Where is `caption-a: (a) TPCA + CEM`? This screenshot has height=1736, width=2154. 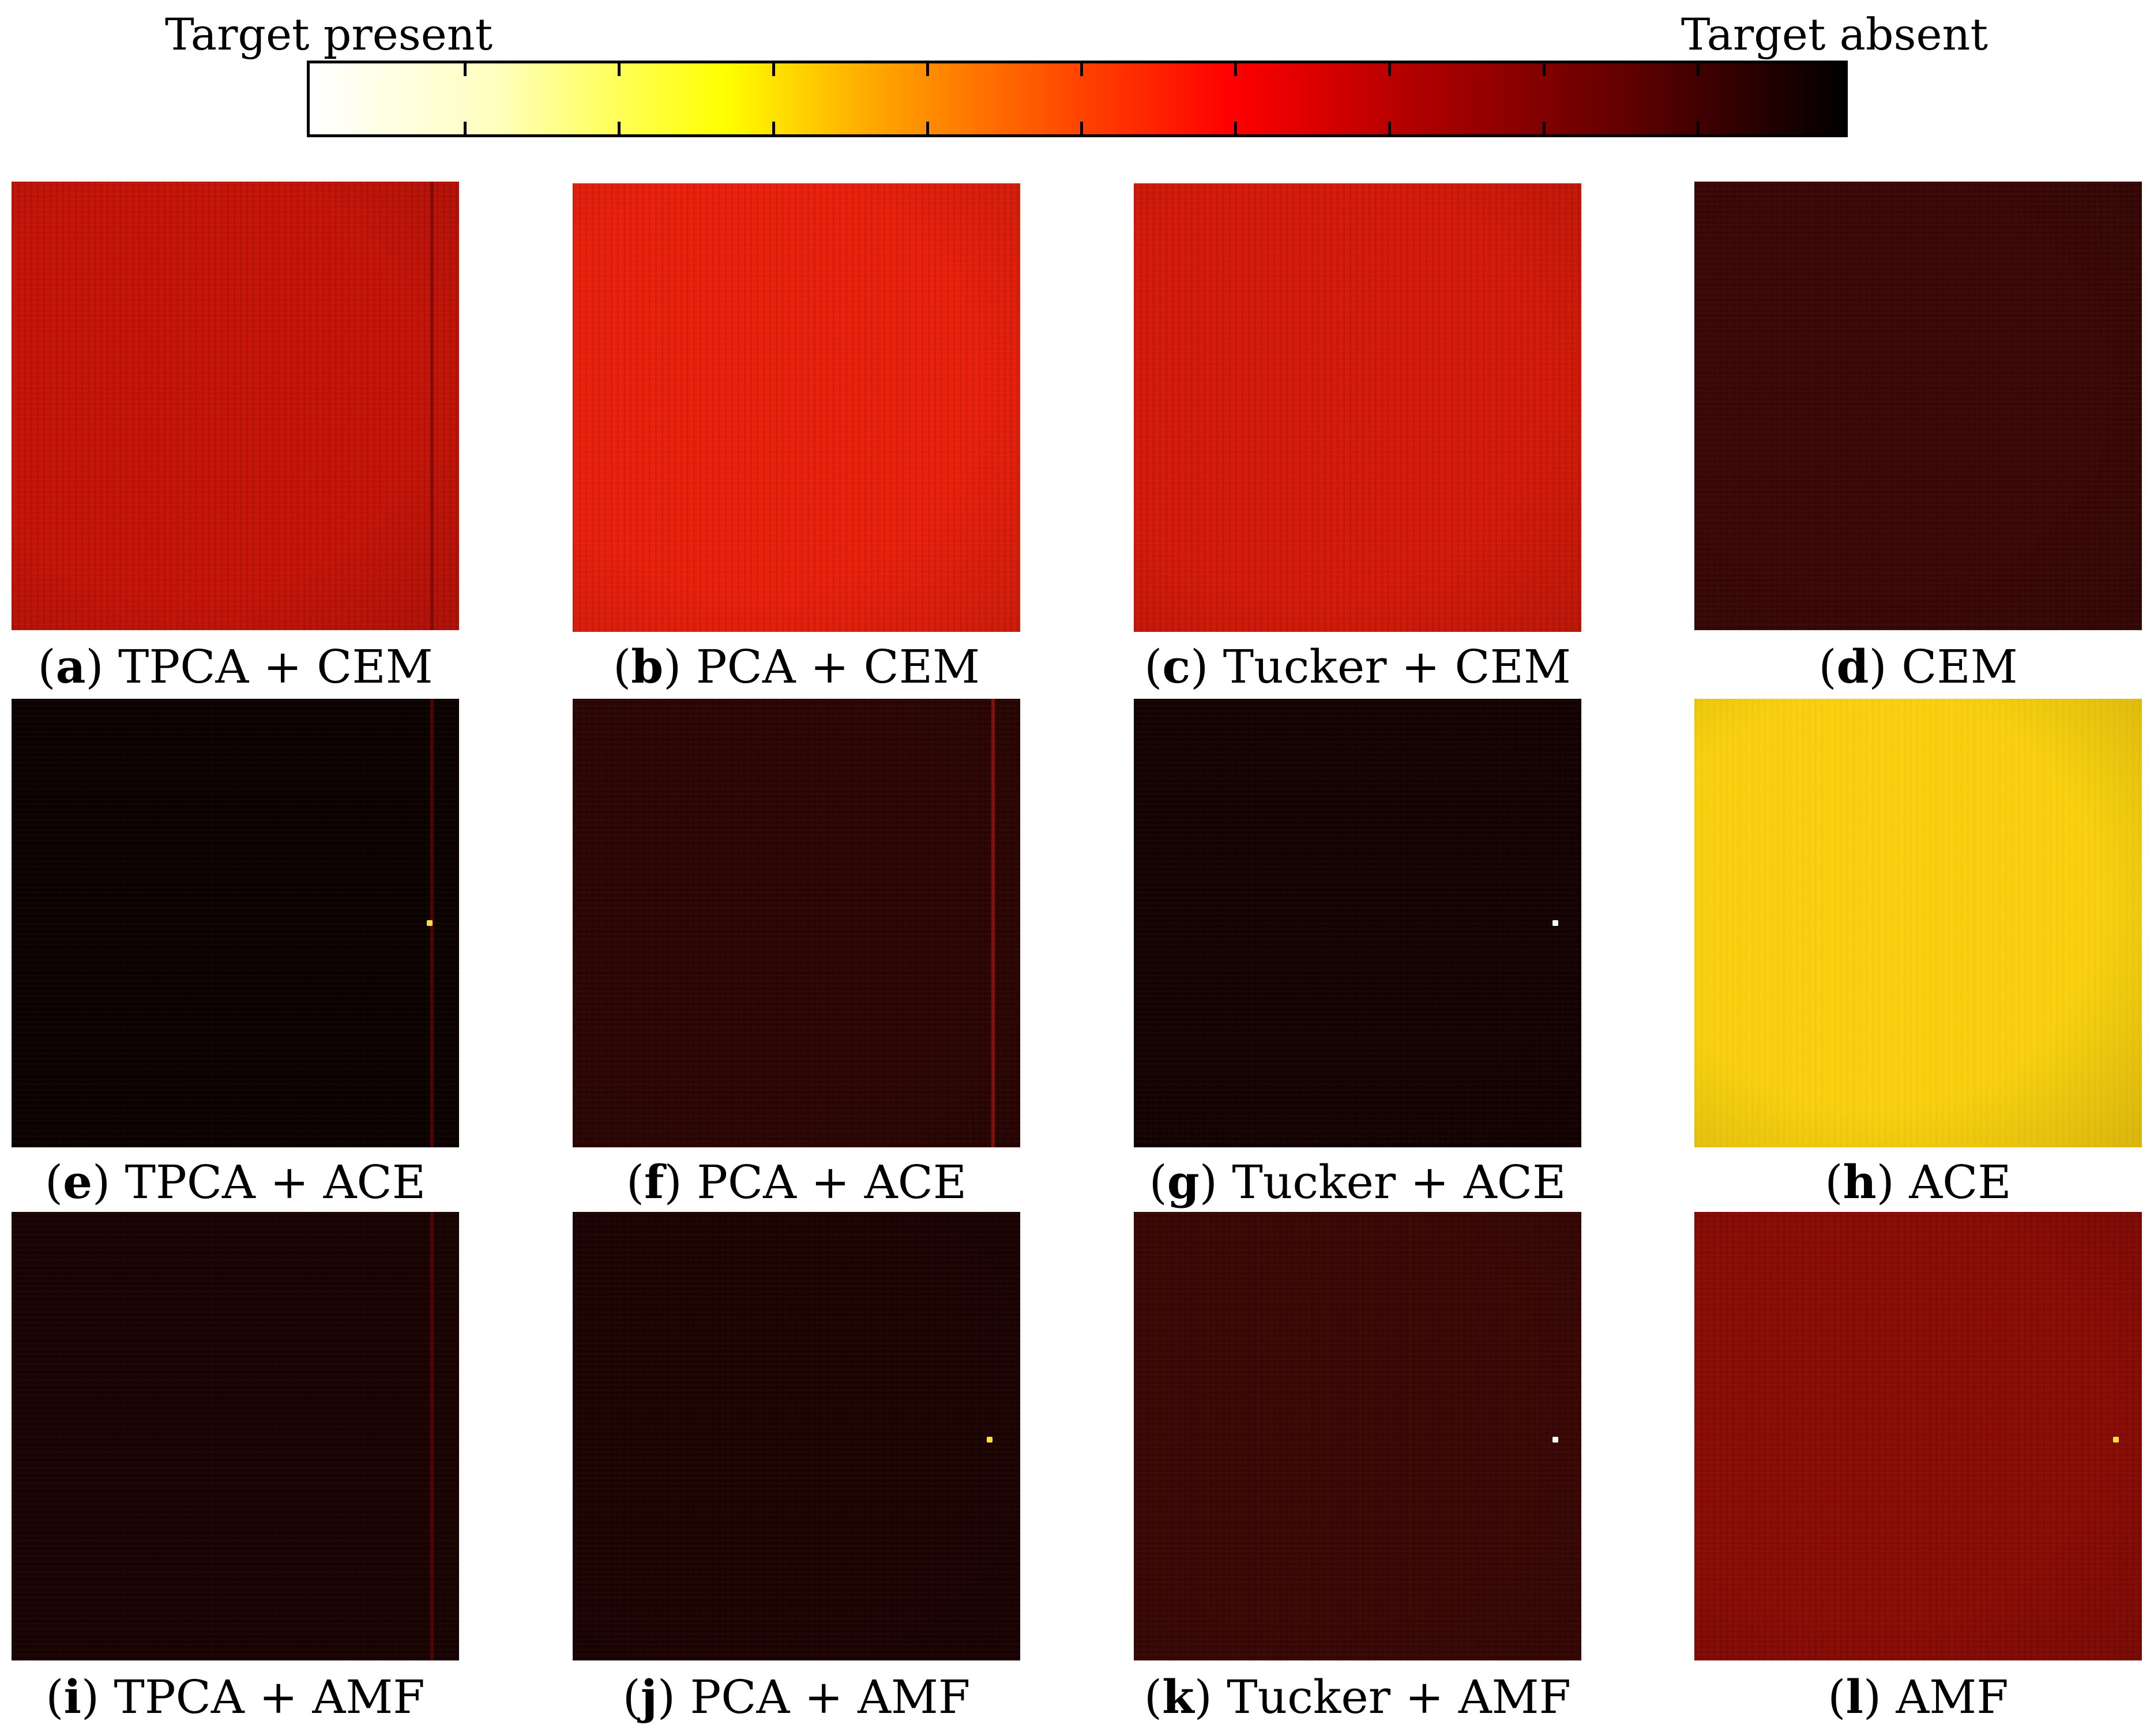
caption-a: (a) TPCA + CEM is located at coordinates (235, 666).